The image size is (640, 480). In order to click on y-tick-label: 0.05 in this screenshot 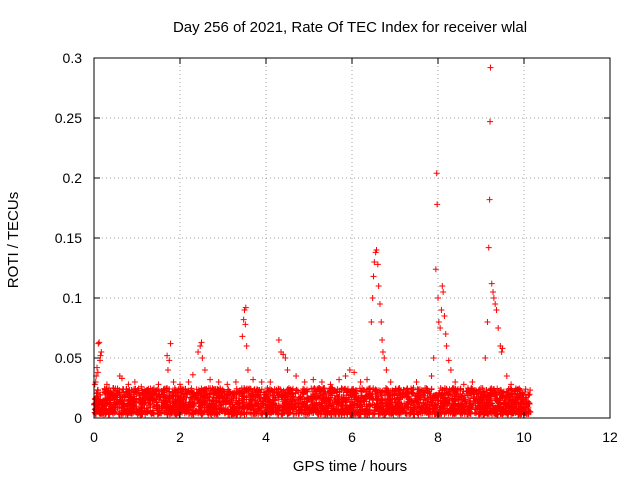, I will do `click(68, 358)`.